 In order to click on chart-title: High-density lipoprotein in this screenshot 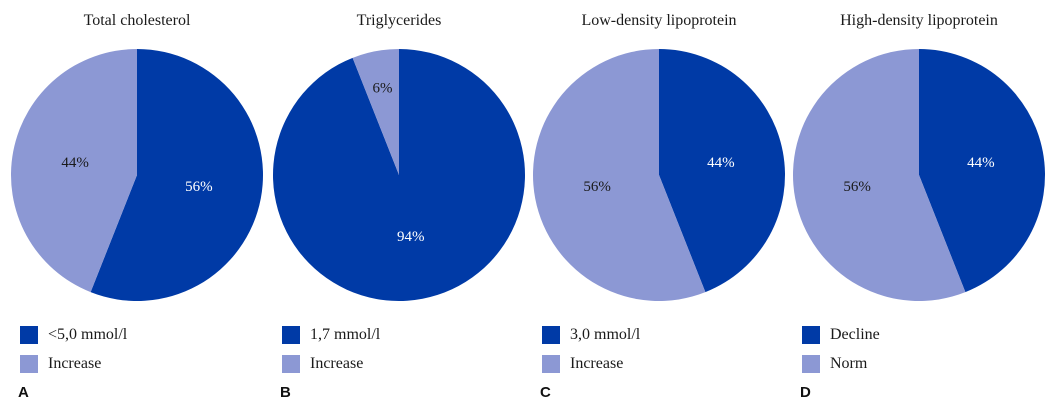, I will do `click(919, 20)`.